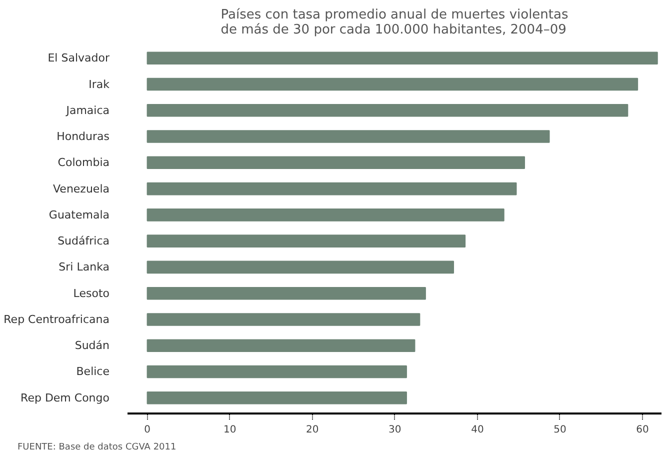  What do you see at coordinates (560, 430) in the screenshot?
I see `x-tick-label: 50` at bounding box center [560, 430].